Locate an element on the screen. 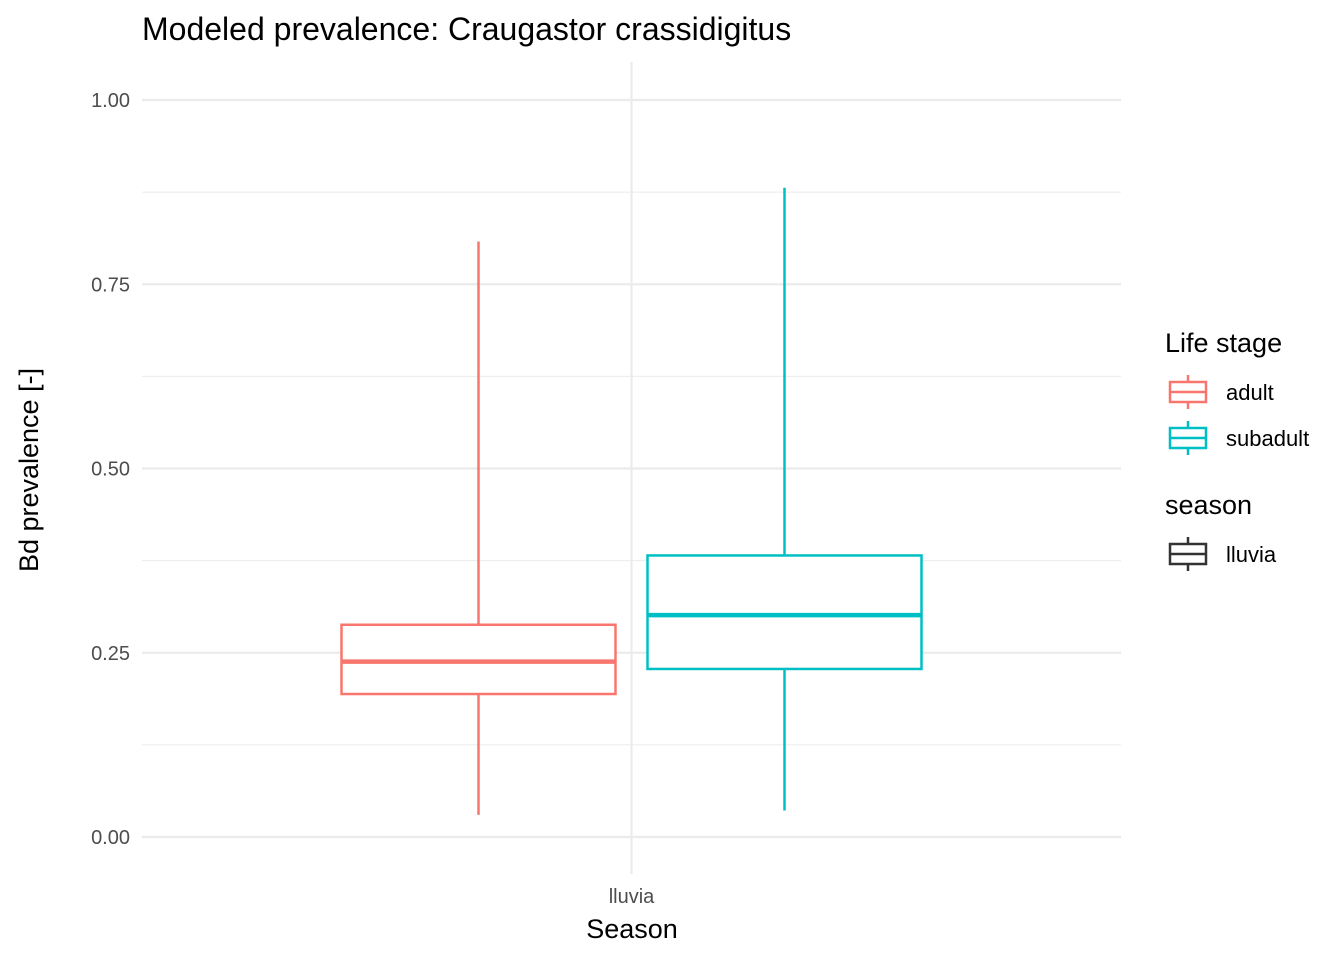  legend-group-0: Life stage adult subadult is located at coordinates (1237, 391).